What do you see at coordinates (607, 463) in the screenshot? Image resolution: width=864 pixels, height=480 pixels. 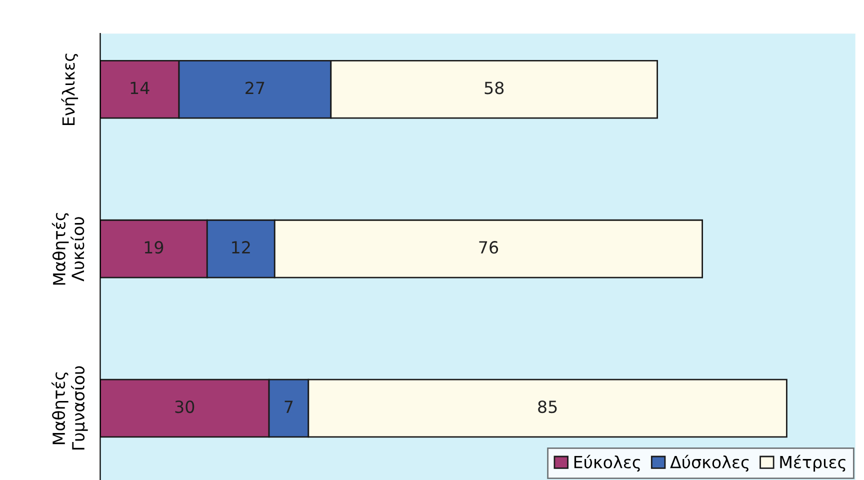 I see `legend-label: Εύκολες` at bounding box center [607, 463].